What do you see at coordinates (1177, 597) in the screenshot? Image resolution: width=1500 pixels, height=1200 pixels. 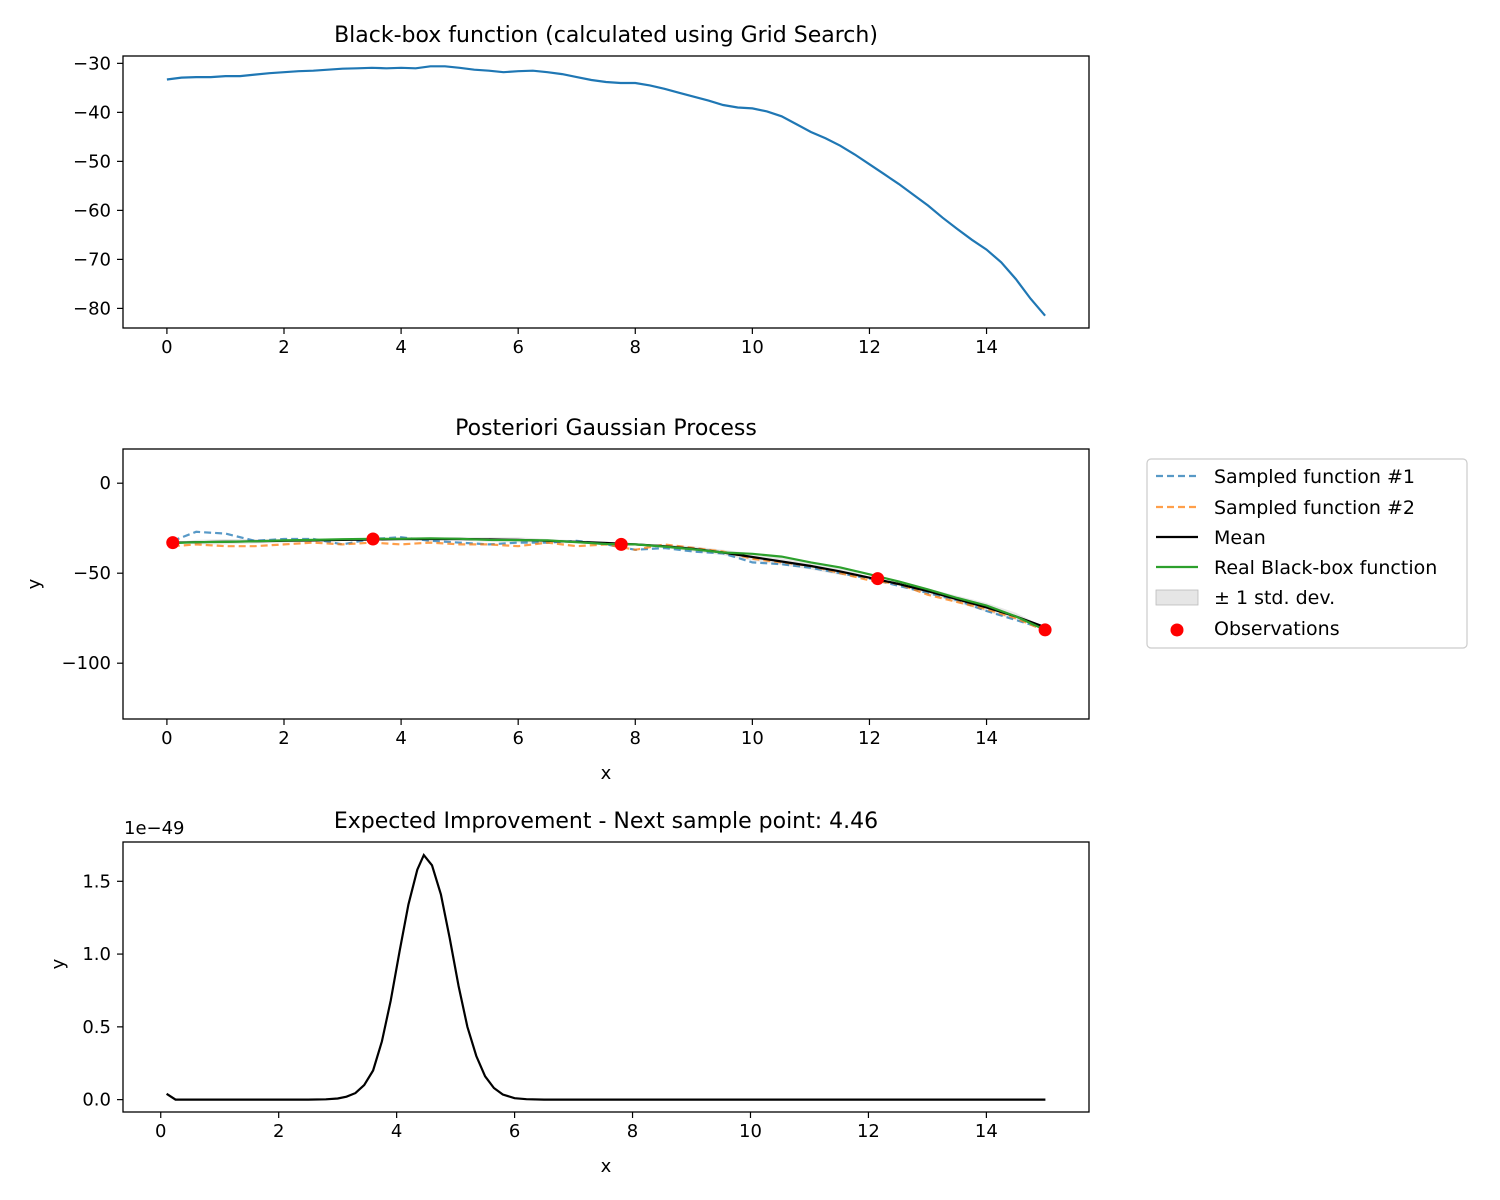 I see `legend-swatch-std-band` at bounding box center [1177, 597].